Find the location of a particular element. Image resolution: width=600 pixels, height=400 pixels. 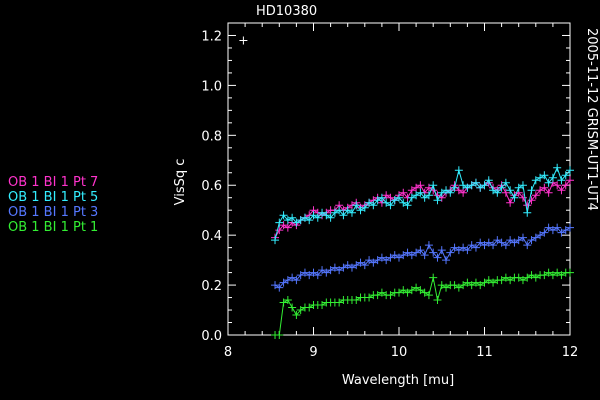

y-tick-label: 0.8 is located at coordinates (211, 136).